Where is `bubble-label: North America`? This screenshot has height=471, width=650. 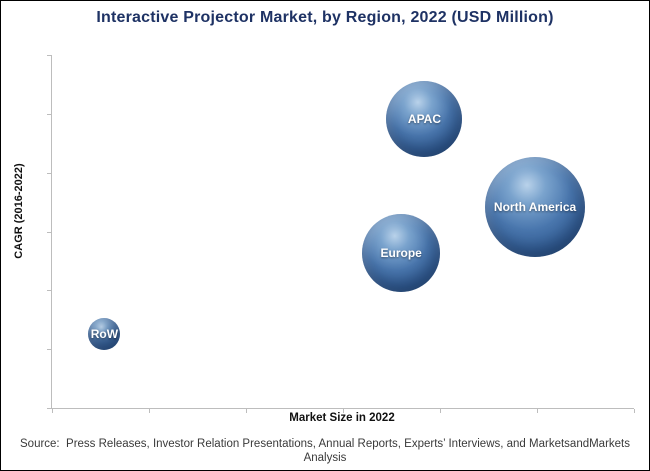 bubble-label: North America is located at coordinates (535, 206).